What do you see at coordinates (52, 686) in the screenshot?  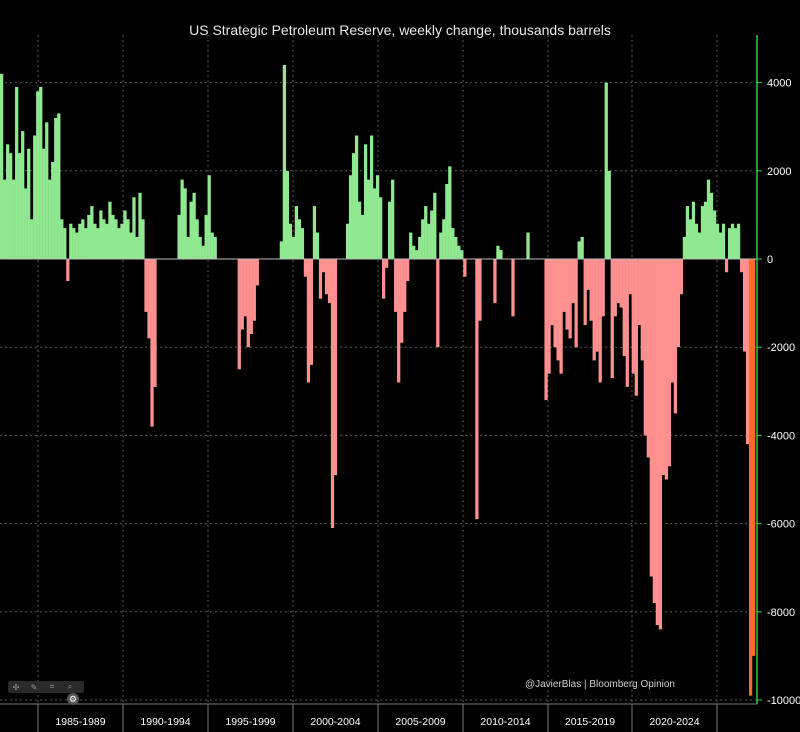 I see `crop-icon: ⌗` at bounding box center [52, 686].